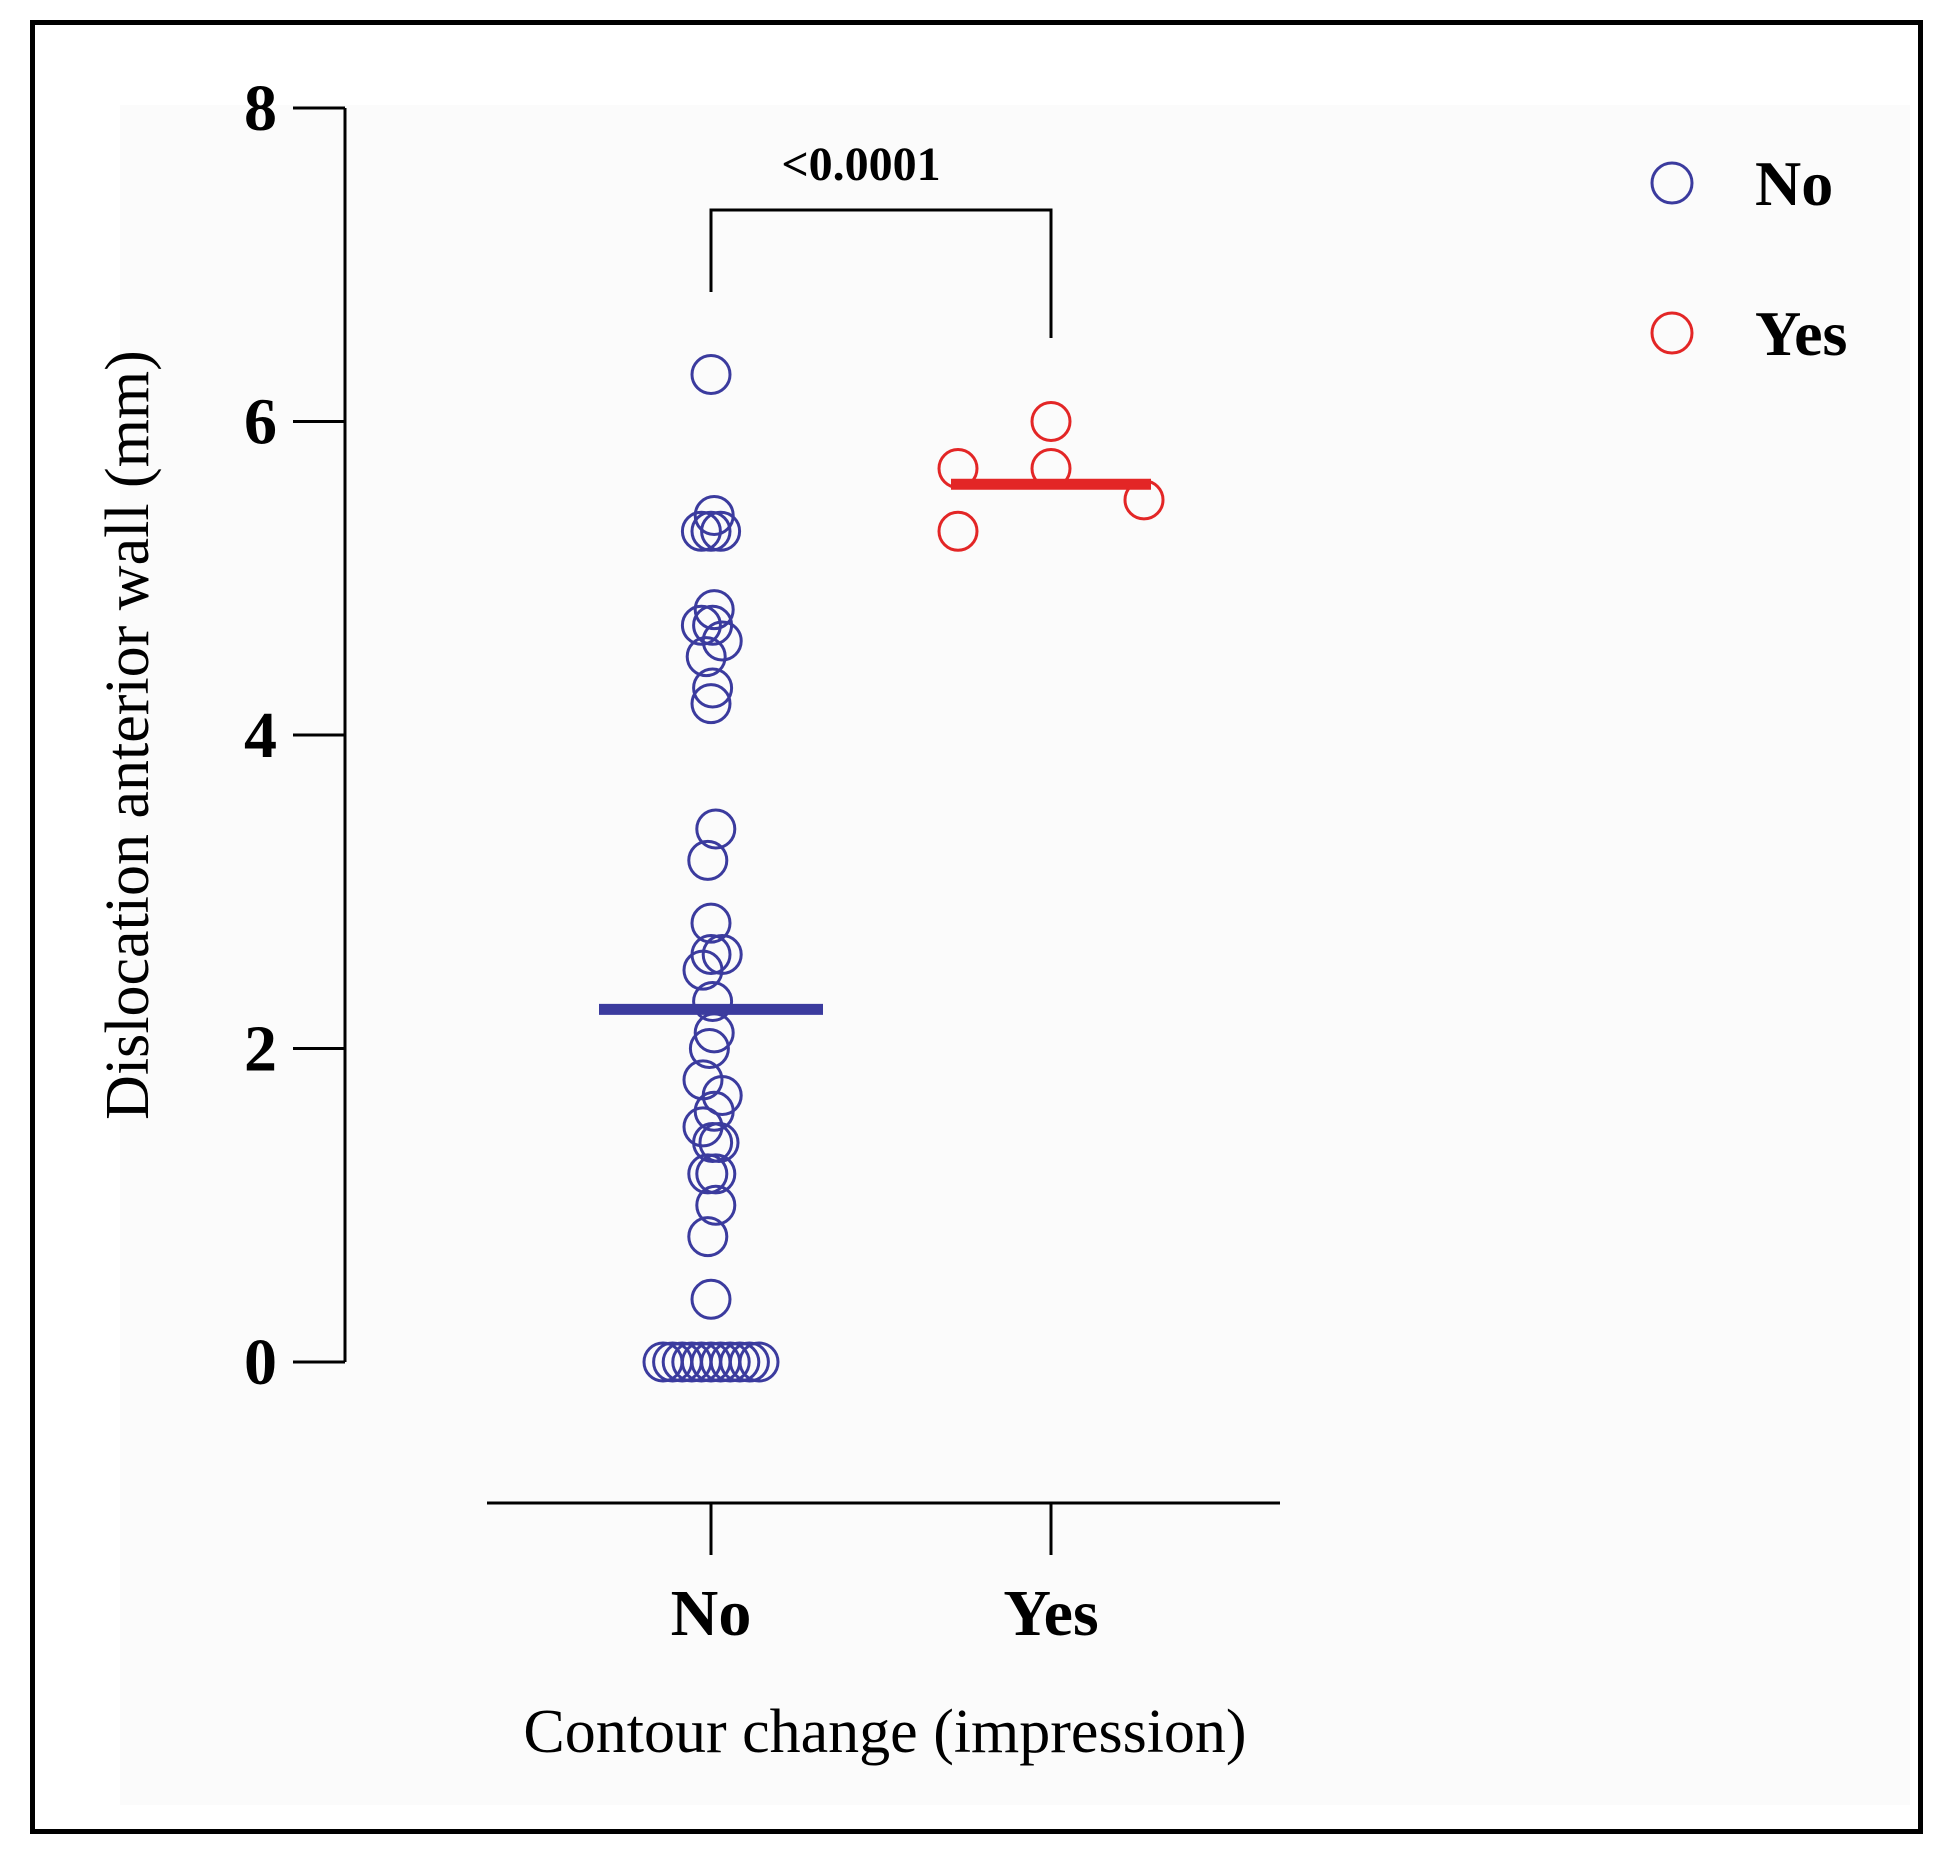 The image size is (1949, 1857). Describe the element at coordinates (860, 164) in the screenshot. I see `p-value-label: <0.0001` at that location.